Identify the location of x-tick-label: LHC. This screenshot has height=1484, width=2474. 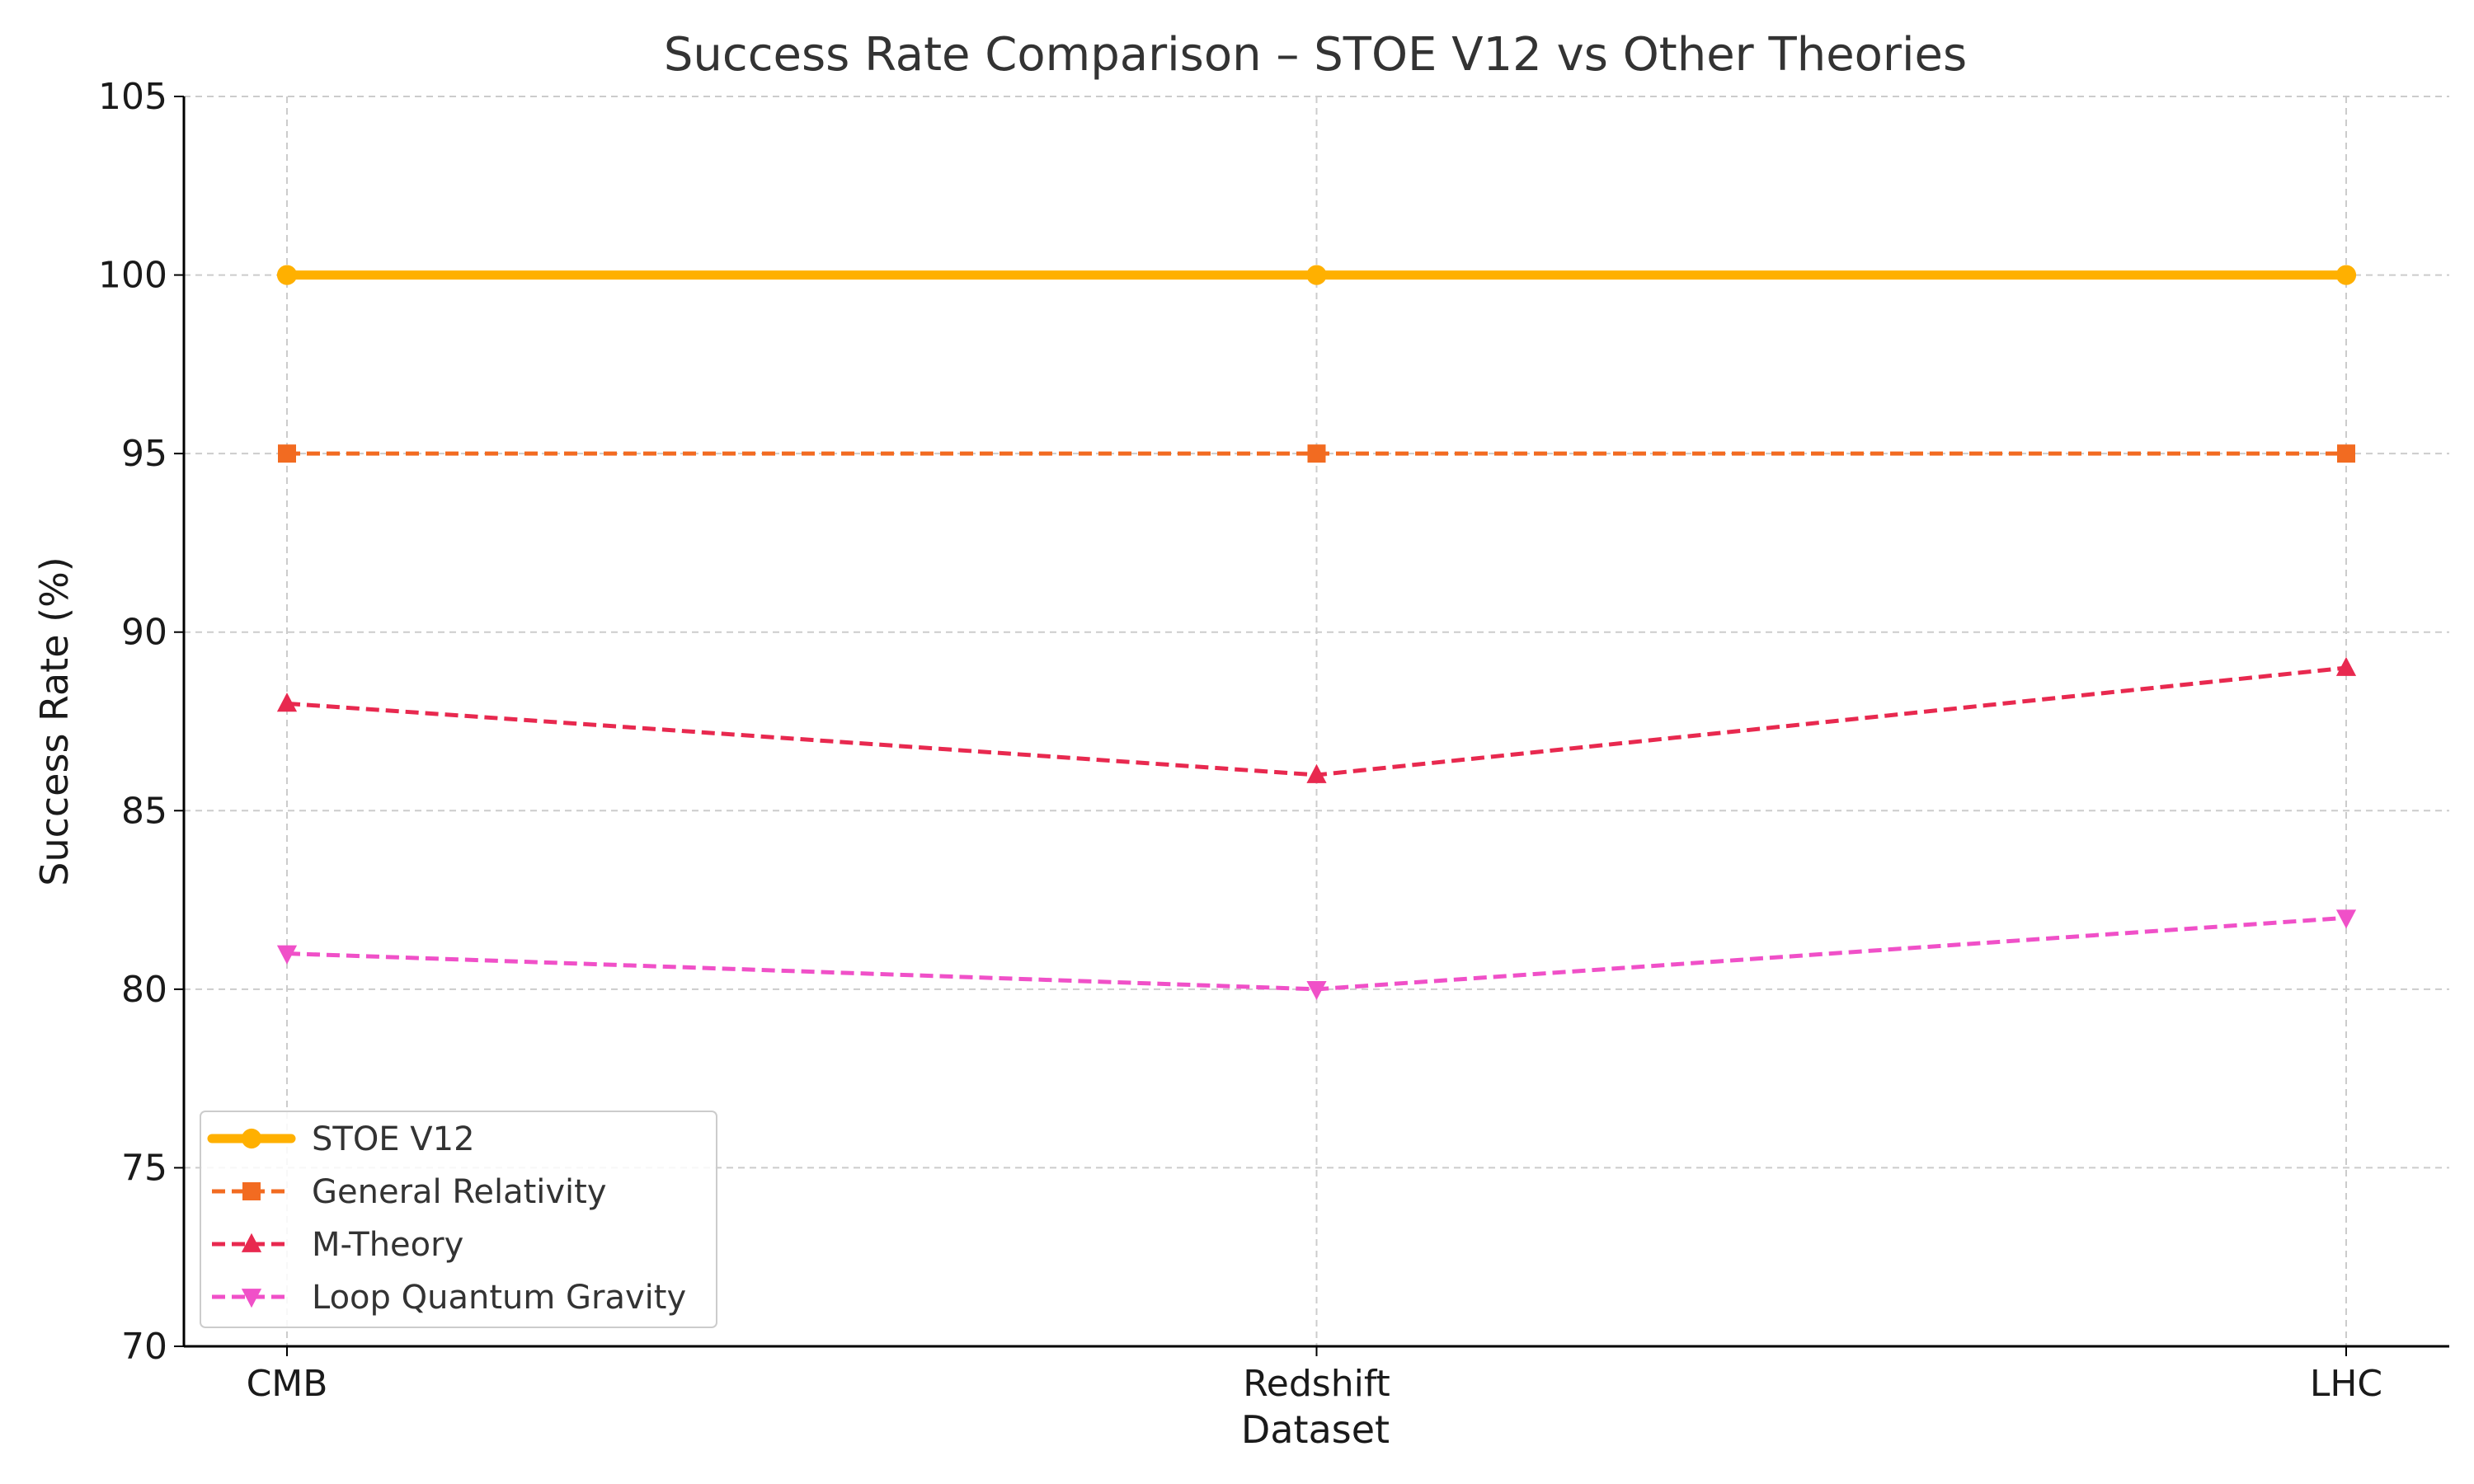
(2346, 1384).